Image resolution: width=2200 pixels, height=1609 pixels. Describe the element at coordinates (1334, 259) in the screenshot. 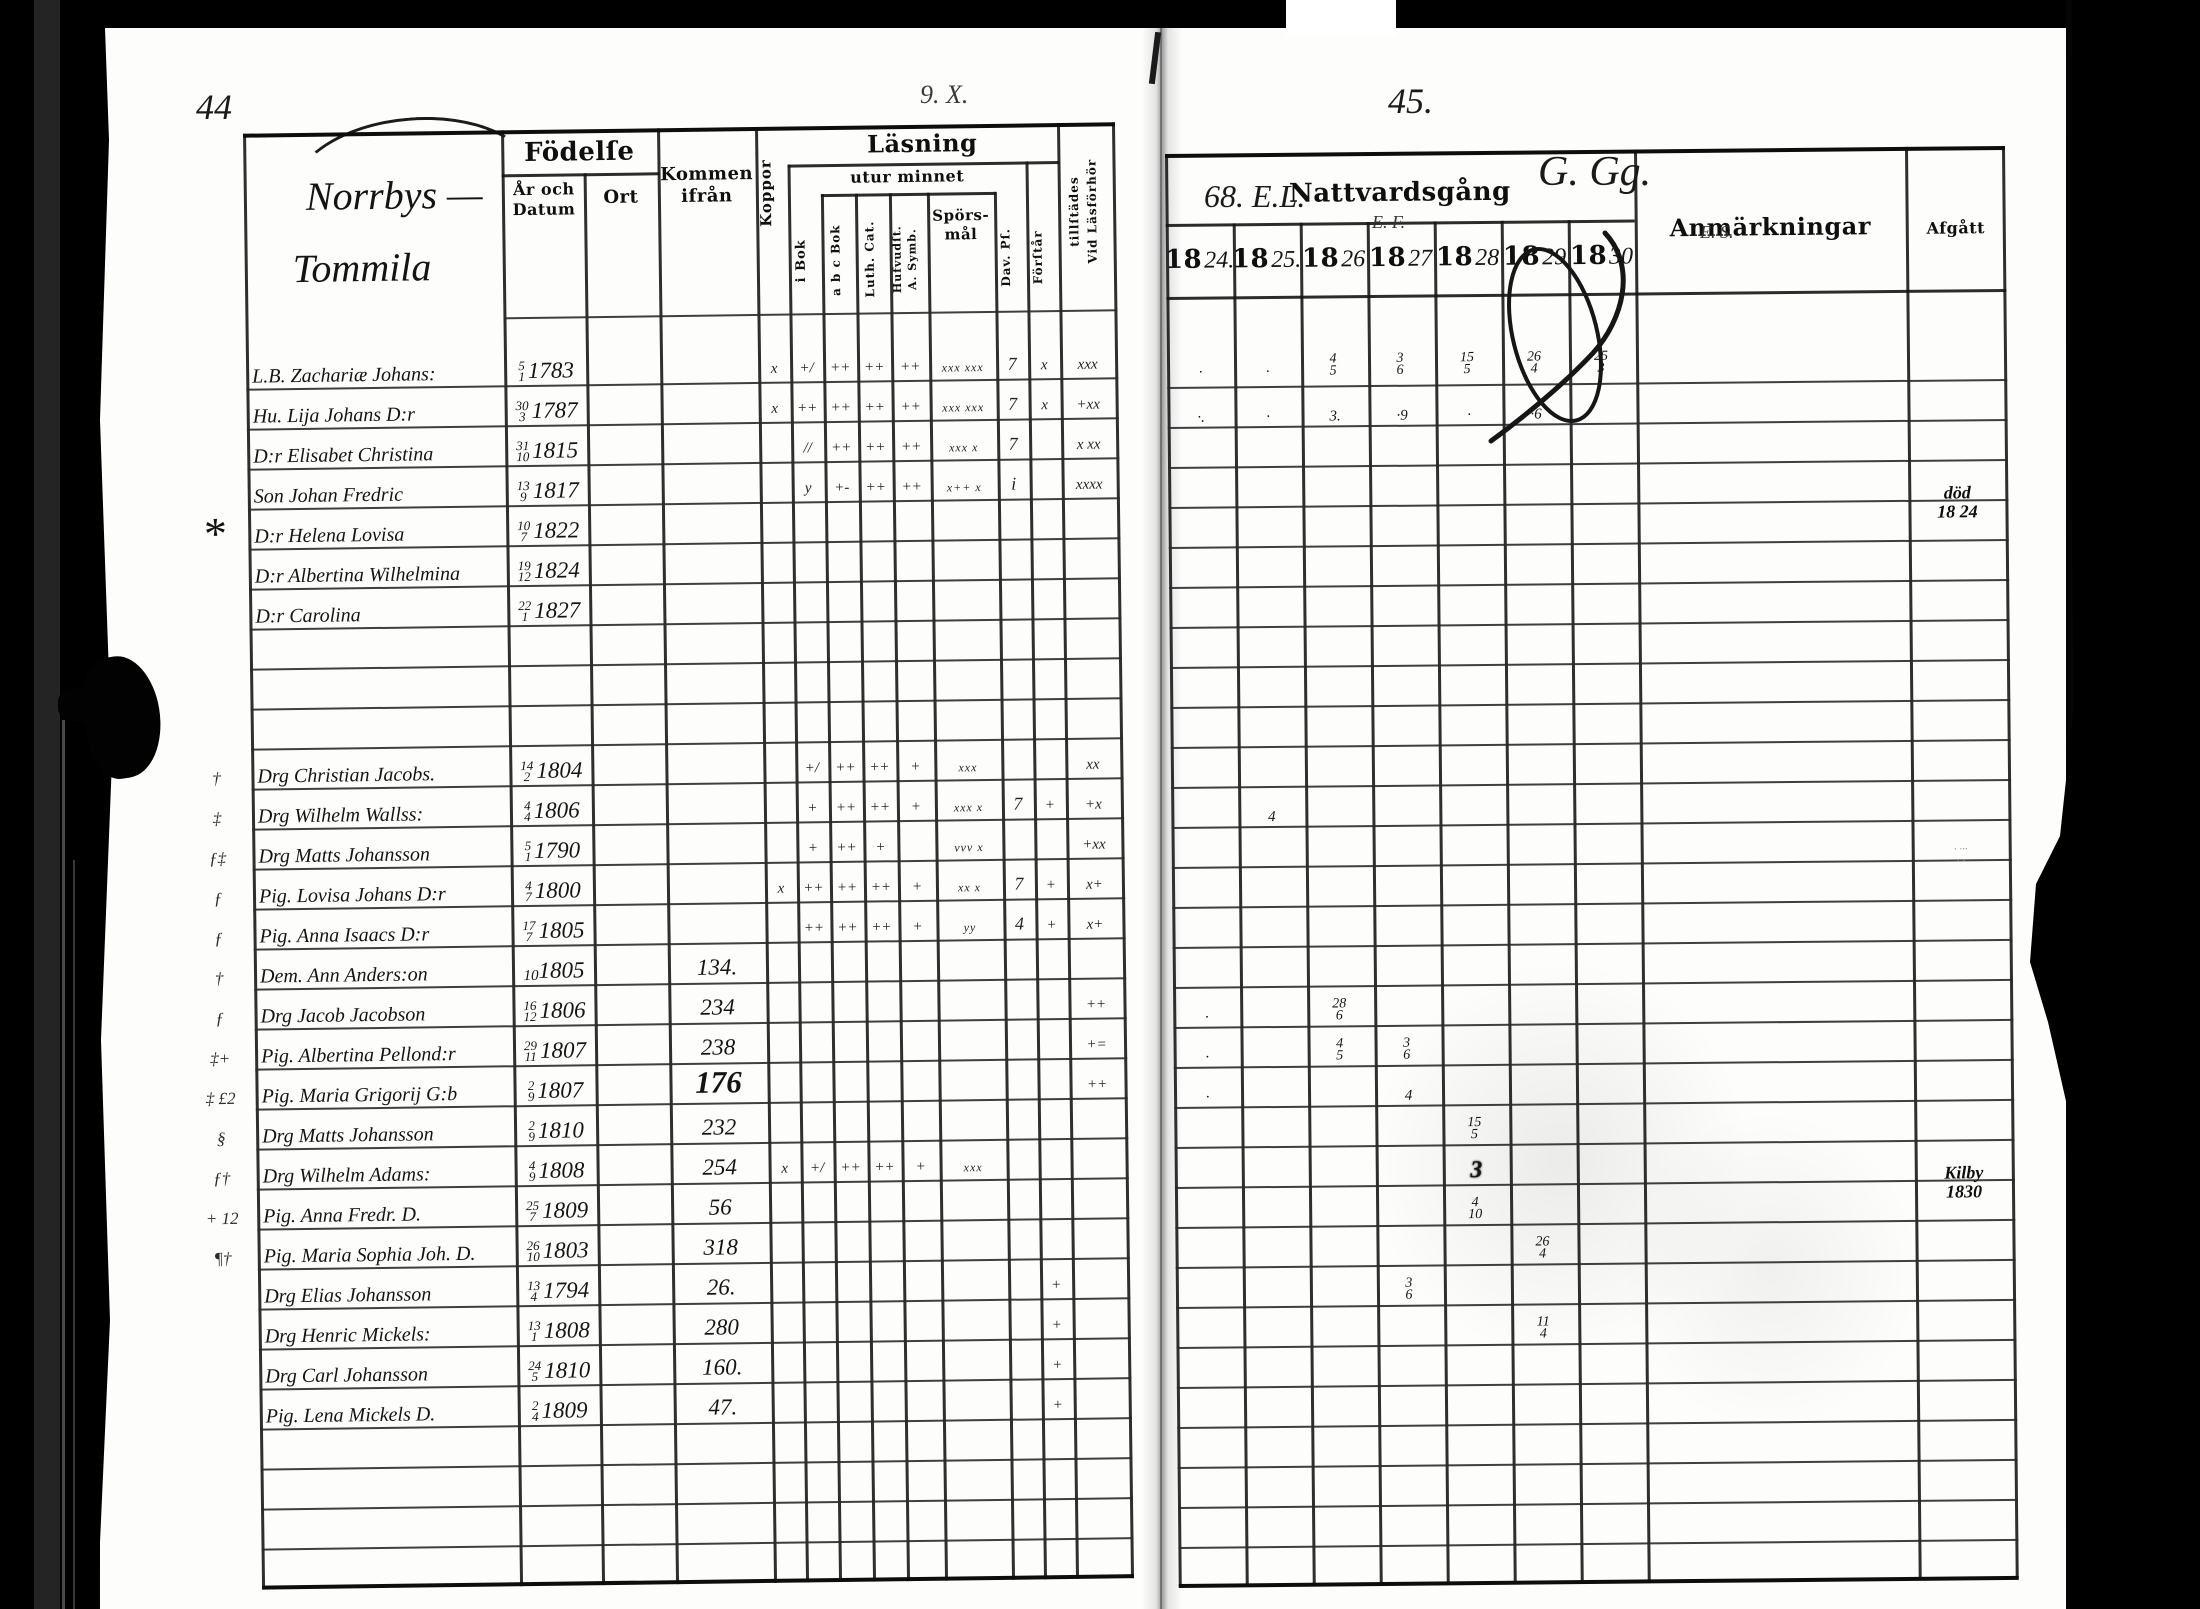

I see `year-header-1826: 18 26` at that location.